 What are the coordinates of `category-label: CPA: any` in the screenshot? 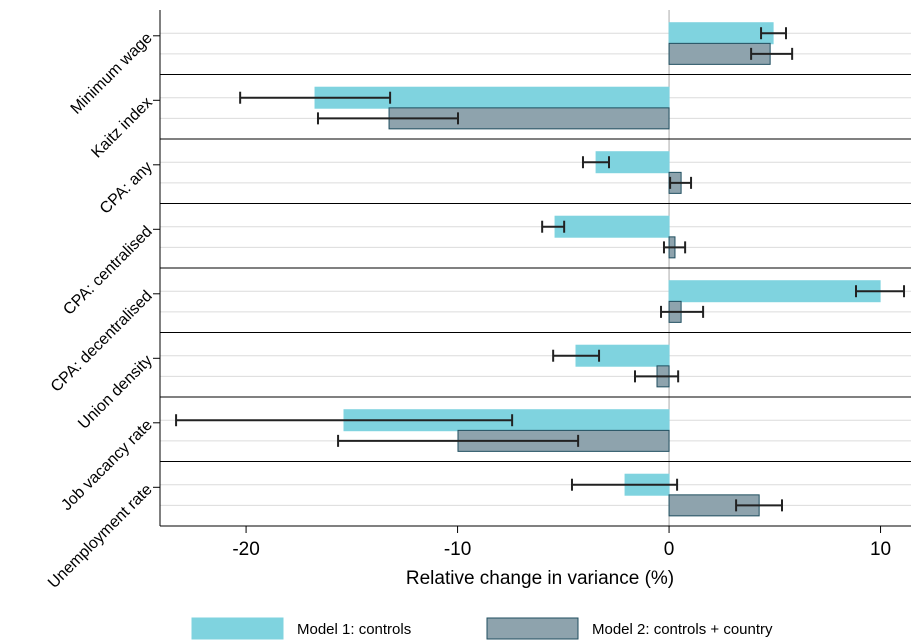 It's located at (126, 188).